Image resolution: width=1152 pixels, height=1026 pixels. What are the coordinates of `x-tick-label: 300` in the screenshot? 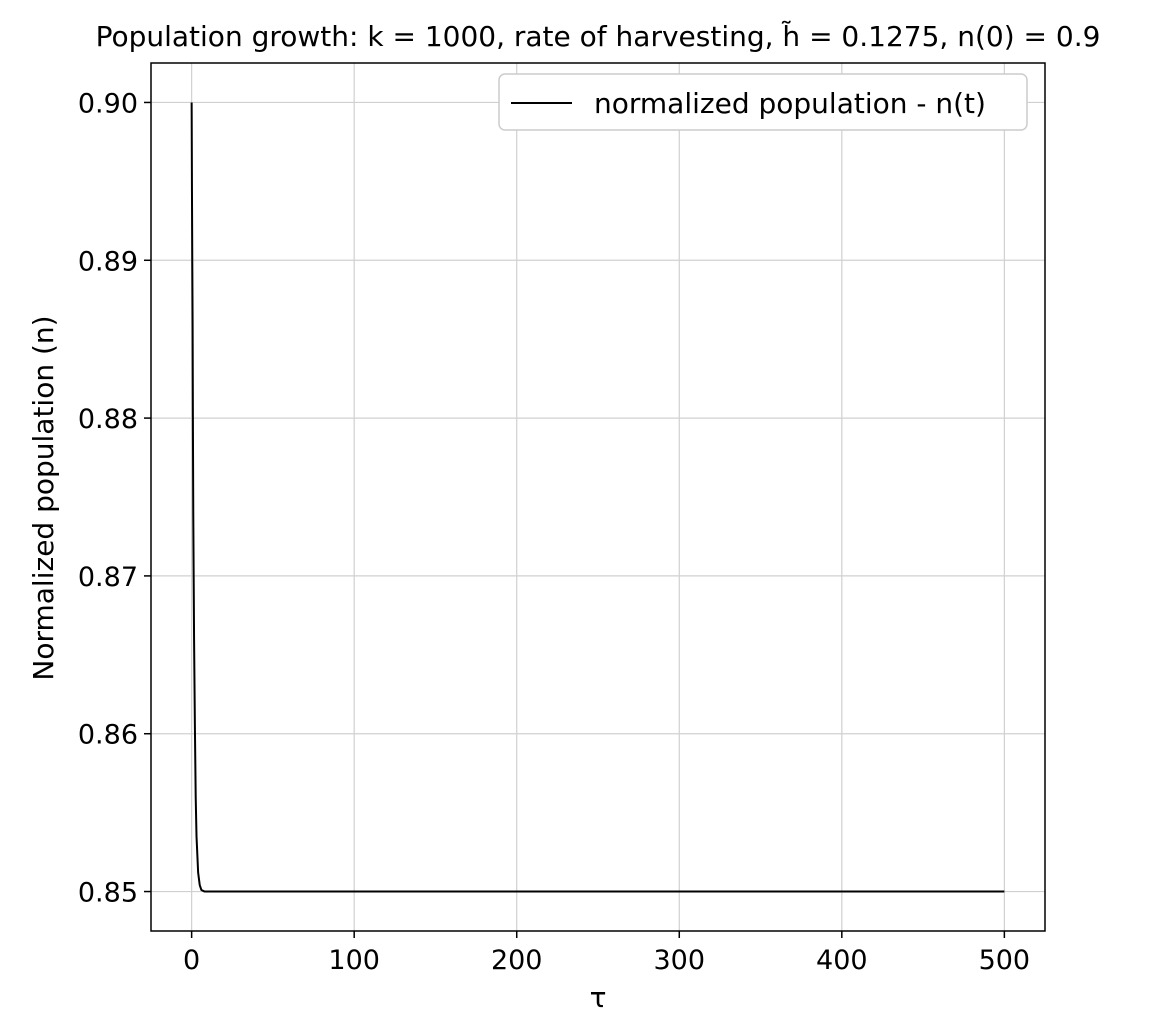 It's located at (679, 960).